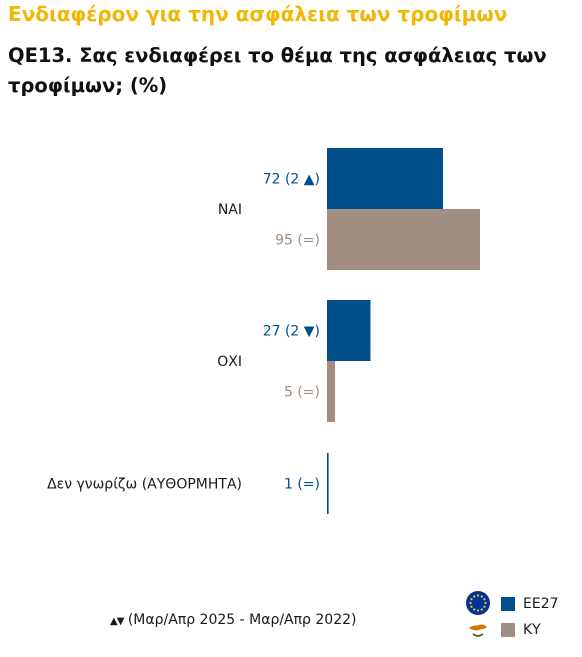 This screenshot has width=582, height=657. Describe the element at coordinates (478, 605) in the screenshot. I see `eu-flag-icon` at that location.